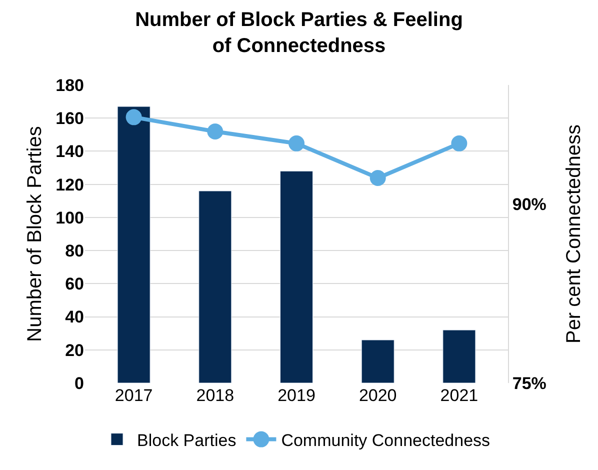  Describe the element at coordinates (459, 395) in the screenshot. I see `x-tick-label: 2021` at that location.